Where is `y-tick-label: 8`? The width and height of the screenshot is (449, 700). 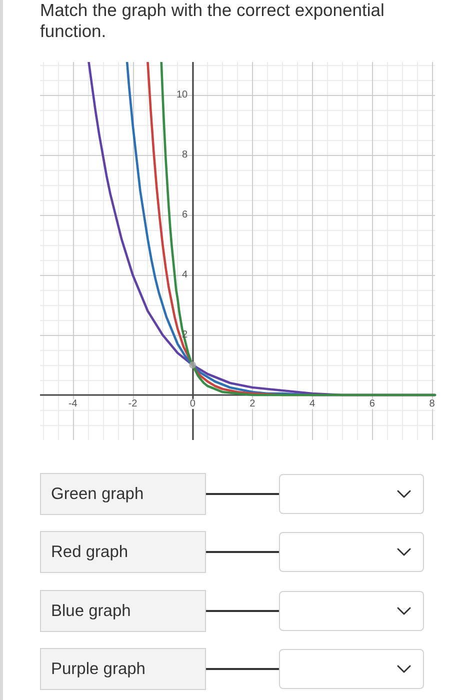
y-tick-label: 8 is located at coordinates (185, 155).